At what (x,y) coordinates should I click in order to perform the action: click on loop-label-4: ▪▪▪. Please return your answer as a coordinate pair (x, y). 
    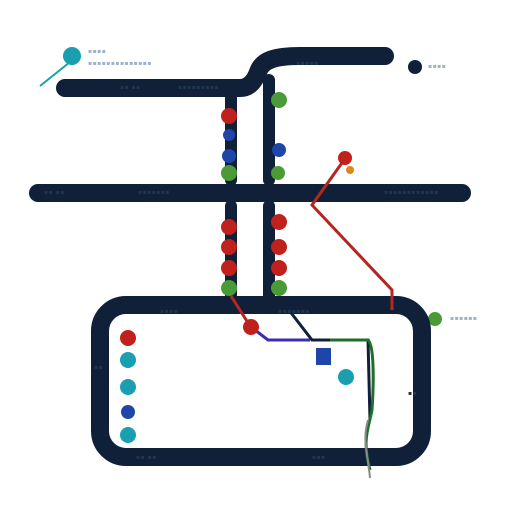
    Looking at the image, I should click on (319, 457).